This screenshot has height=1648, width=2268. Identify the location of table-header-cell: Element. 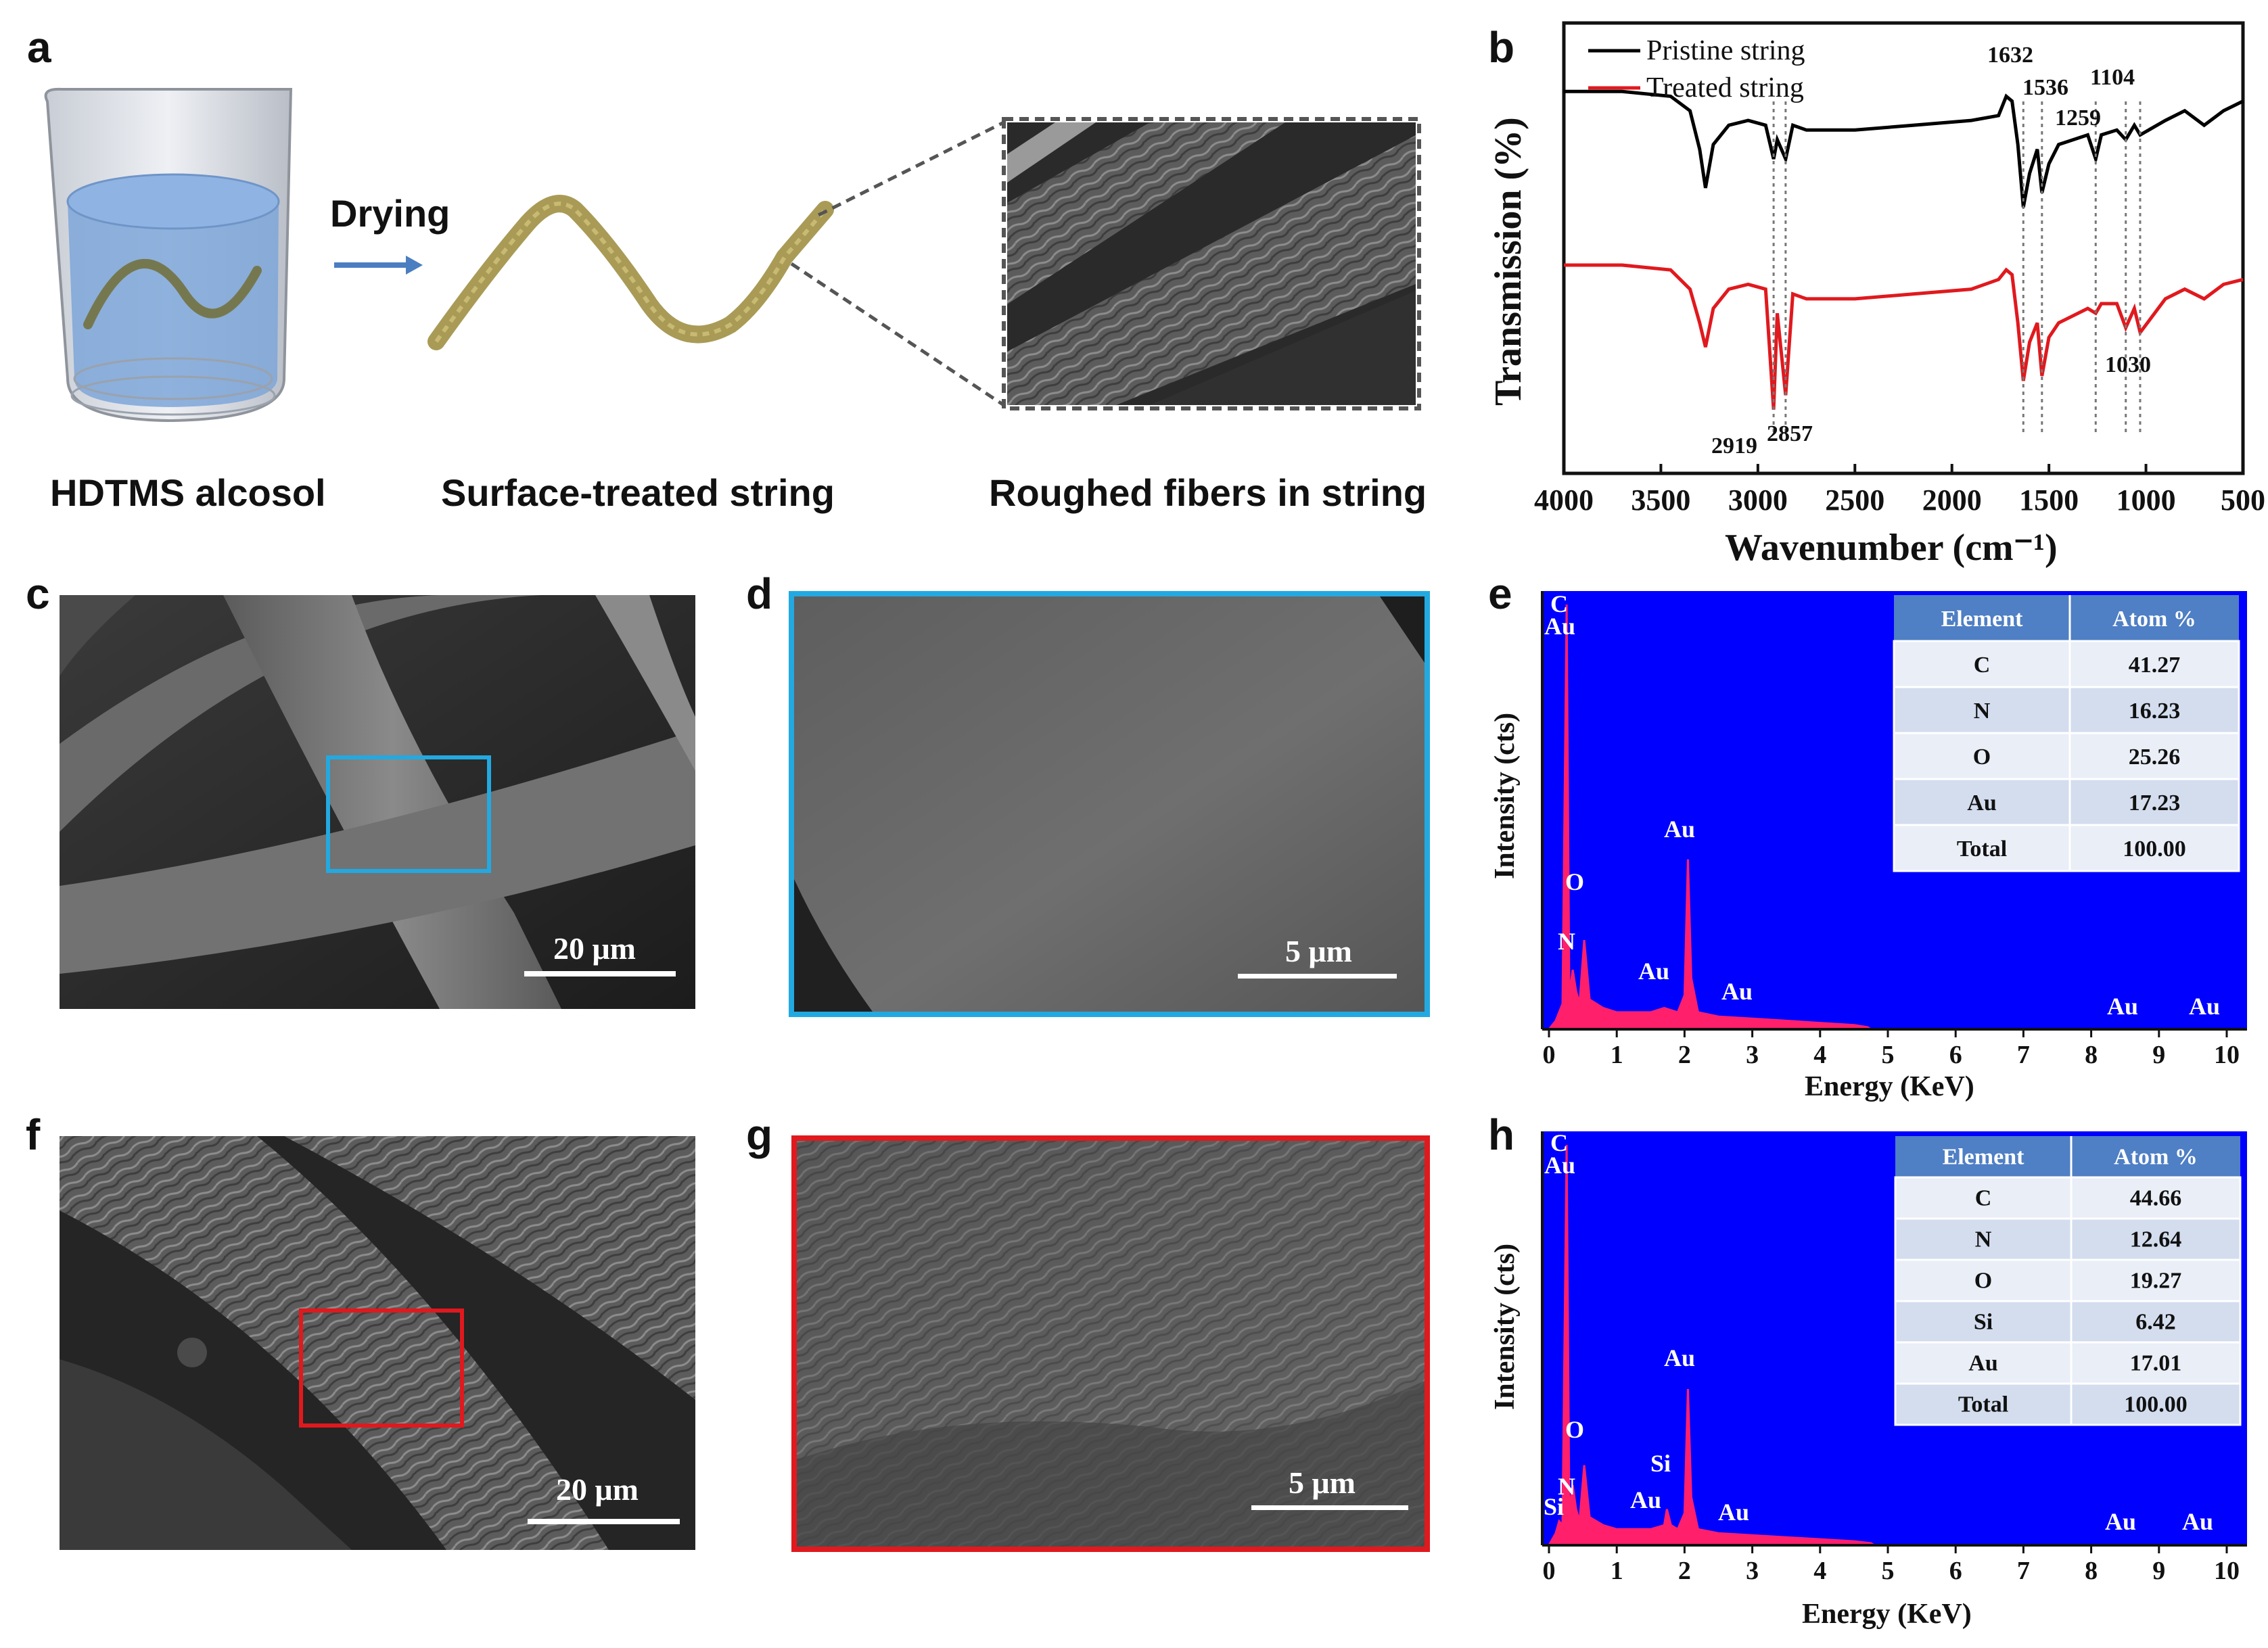
(1982, 619).